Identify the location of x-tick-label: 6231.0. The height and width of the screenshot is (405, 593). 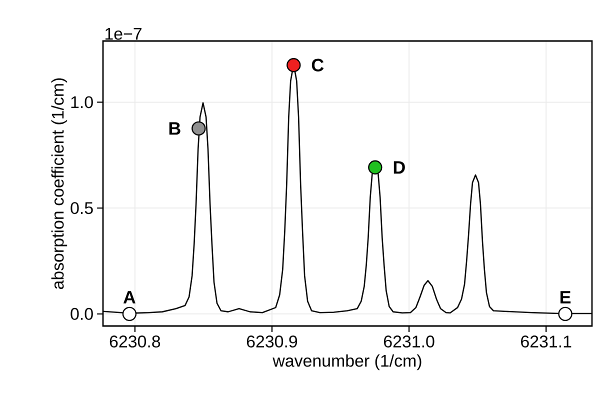
(409, 342).